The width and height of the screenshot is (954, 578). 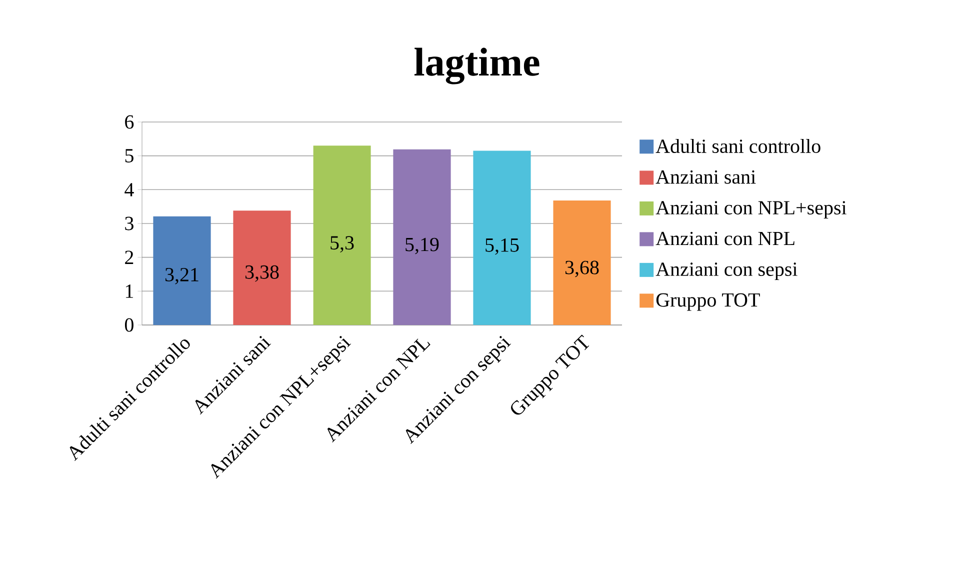 I want to click on data-label: 5,3, so click(x=342, y=244).